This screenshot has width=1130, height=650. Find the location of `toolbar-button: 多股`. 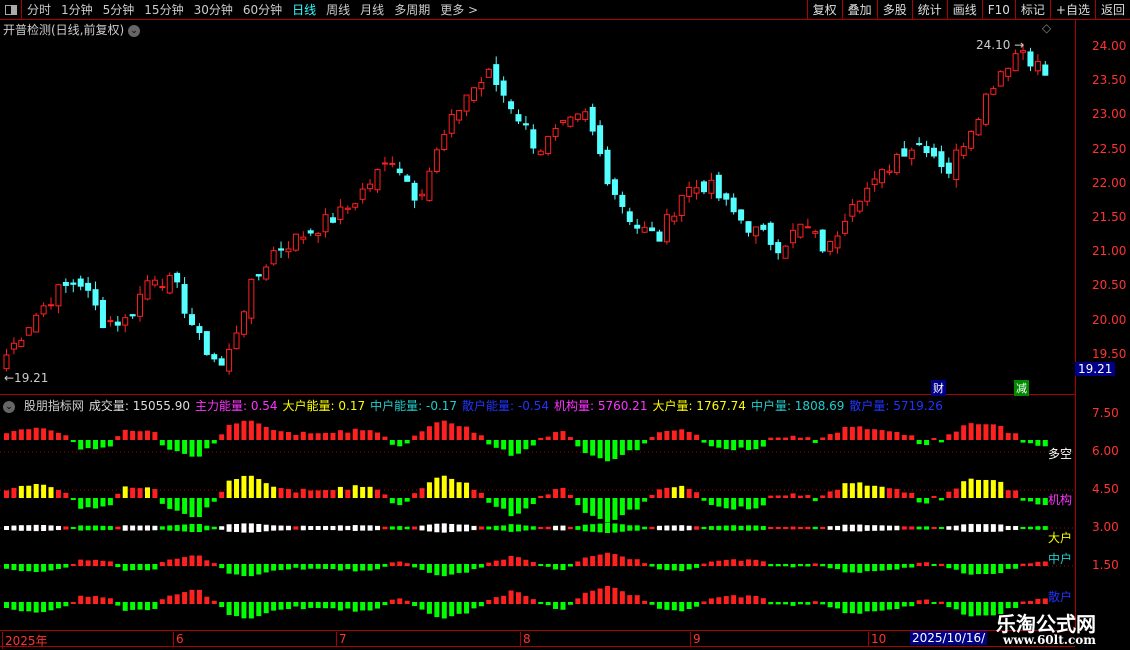

toolbar-button: 多股 is located at coordinates (894, 10).